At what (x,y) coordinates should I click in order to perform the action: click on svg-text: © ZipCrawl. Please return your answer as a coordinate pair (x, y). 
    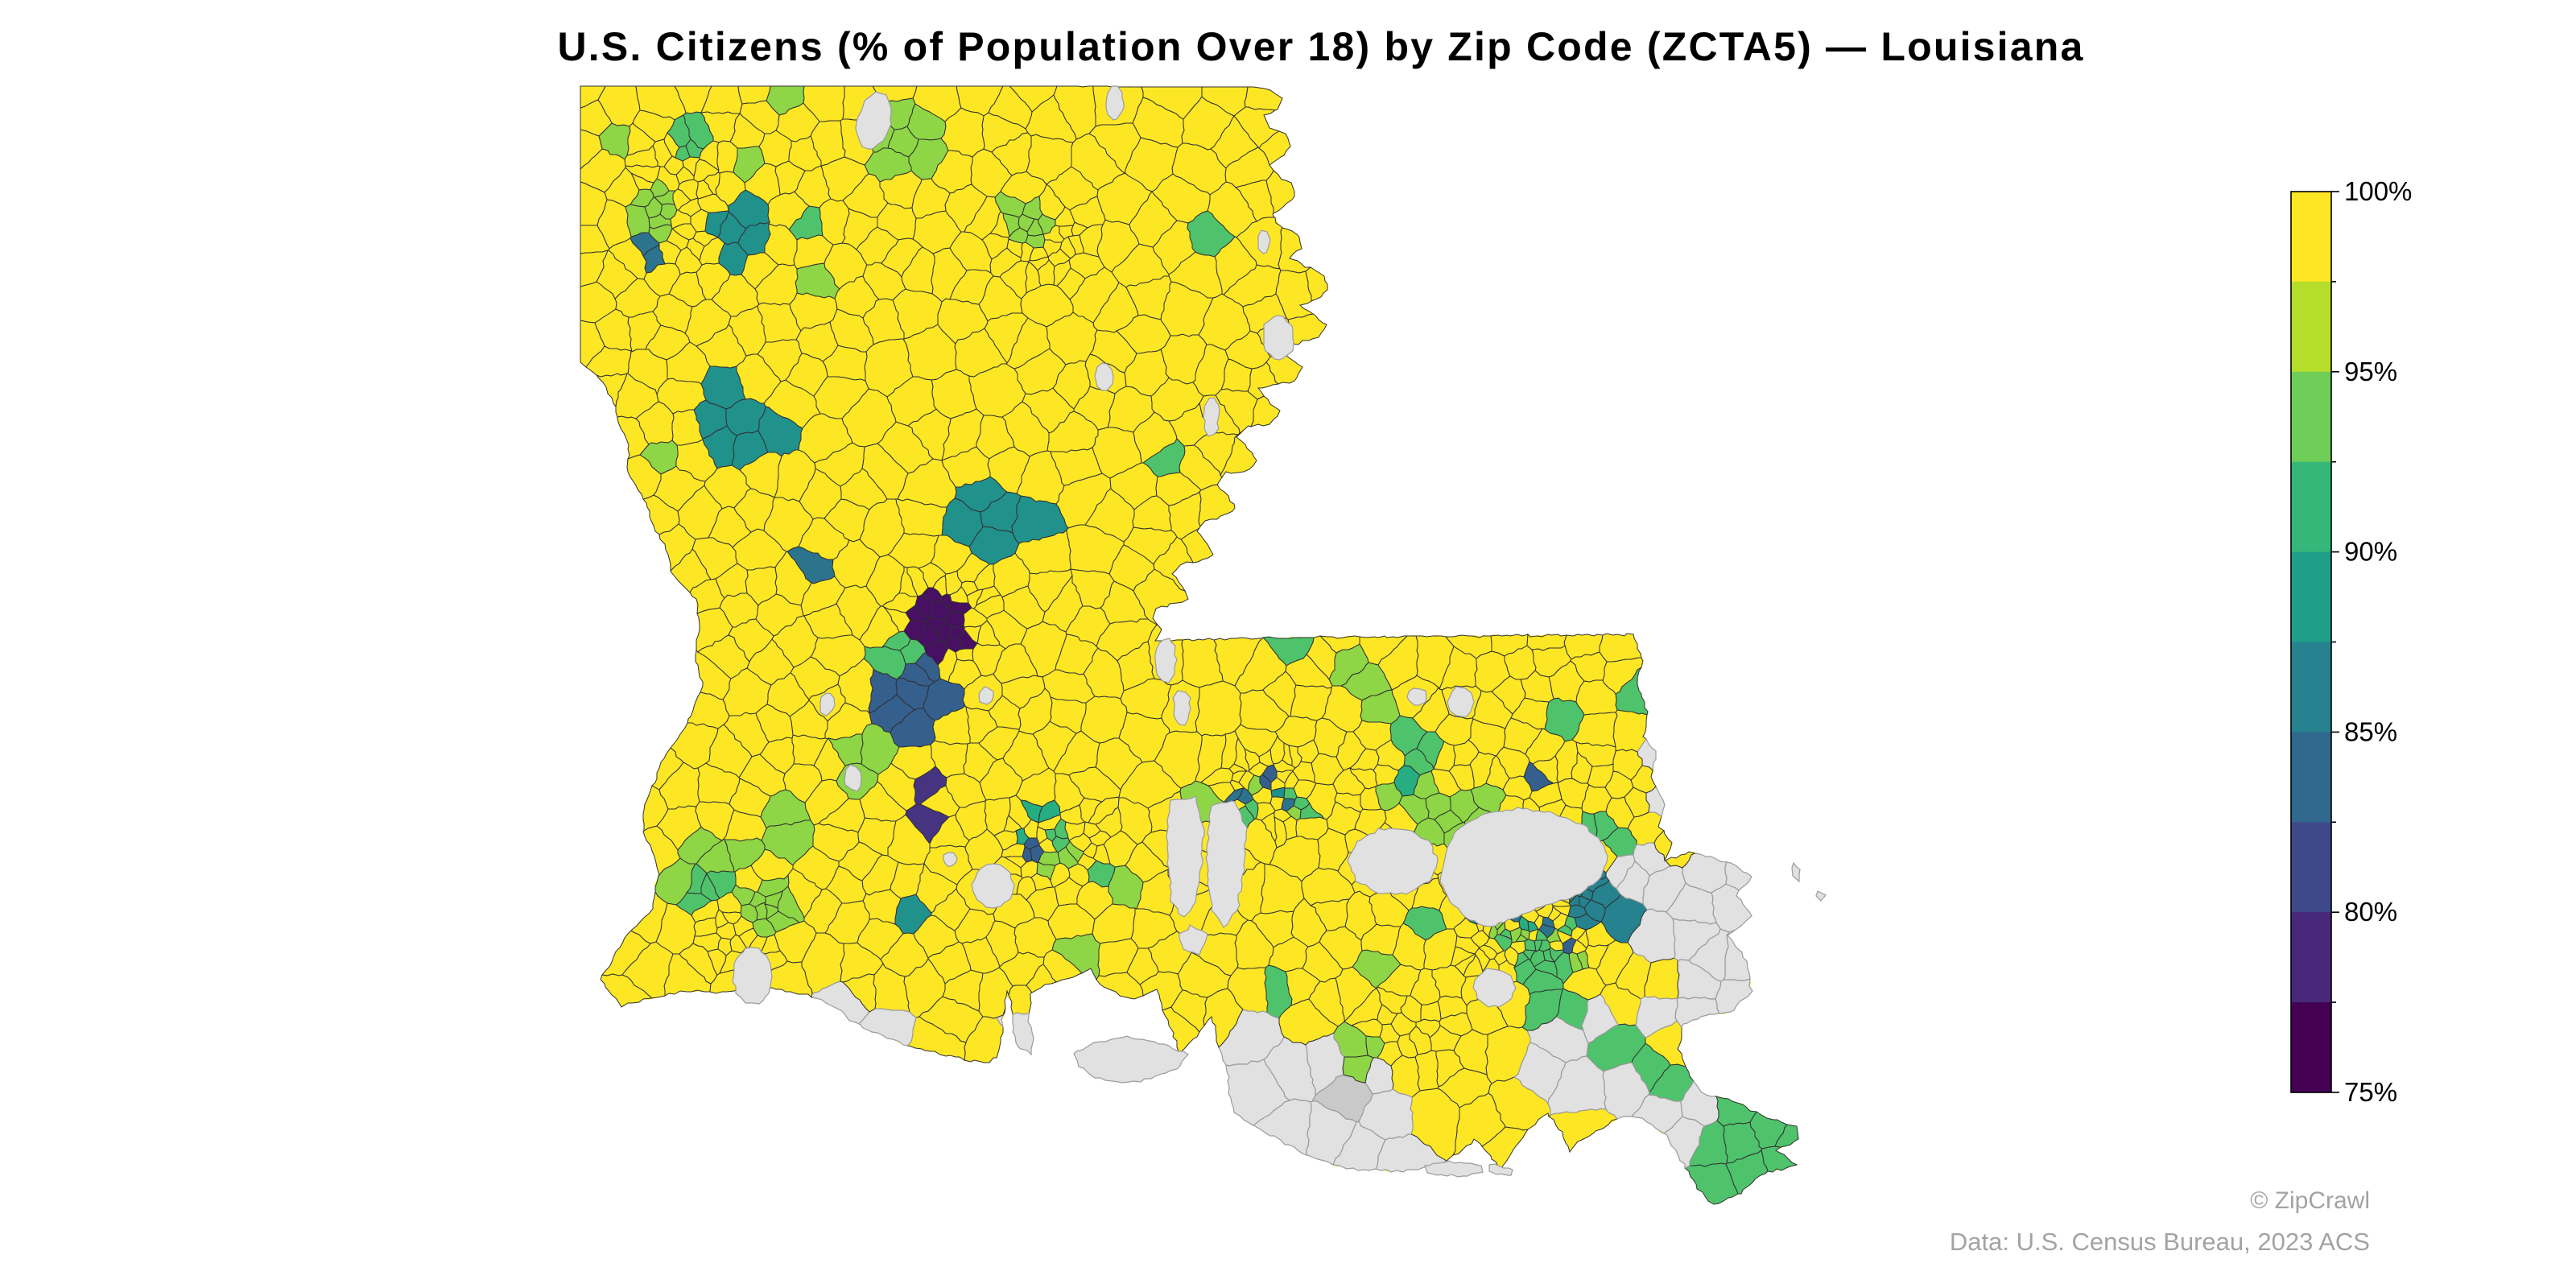
    Looking at the image, I should click on (2310, 1200).